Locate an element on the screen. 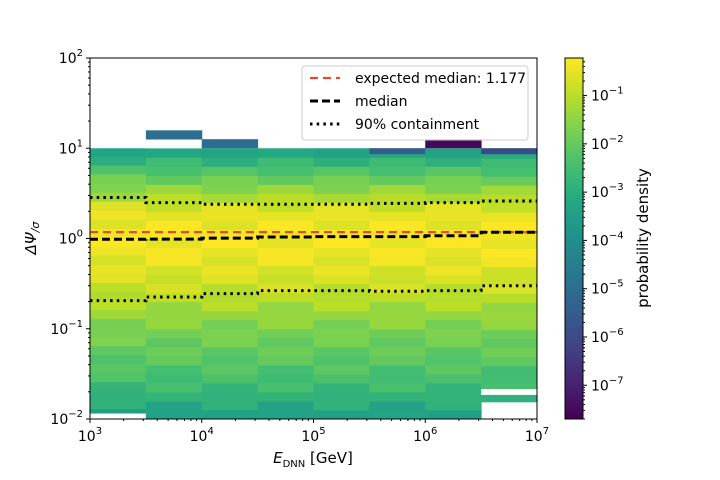 Image resolution: width=720 pixels, height=480 pixels. colorbar-tick-label: 10⁻¹ is located at coordinates (607, 95).